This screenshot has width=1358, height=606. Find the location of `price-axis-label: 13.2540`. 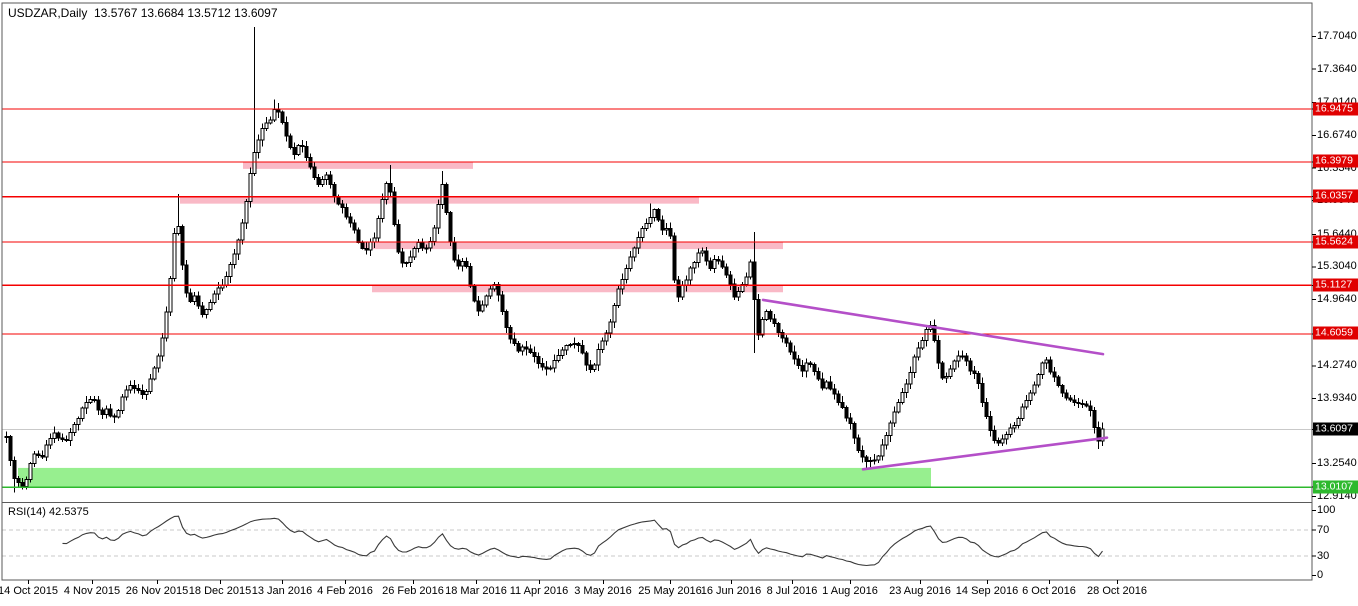

price-axis-label: 13.2540 is located at coordinates (1337, 463).